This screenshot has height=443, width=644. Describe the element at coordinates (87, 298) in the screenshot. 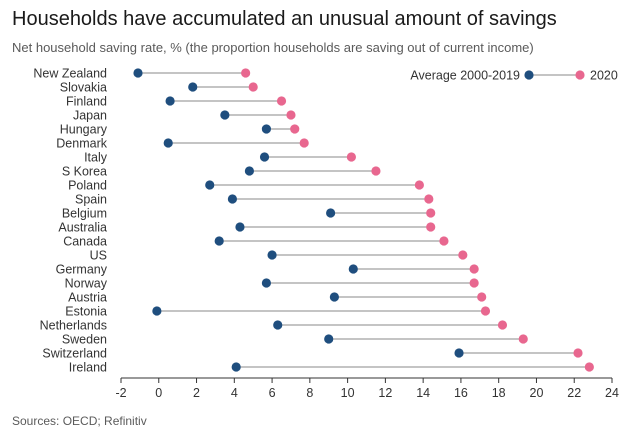

I see `category-label: Austria` at that location.